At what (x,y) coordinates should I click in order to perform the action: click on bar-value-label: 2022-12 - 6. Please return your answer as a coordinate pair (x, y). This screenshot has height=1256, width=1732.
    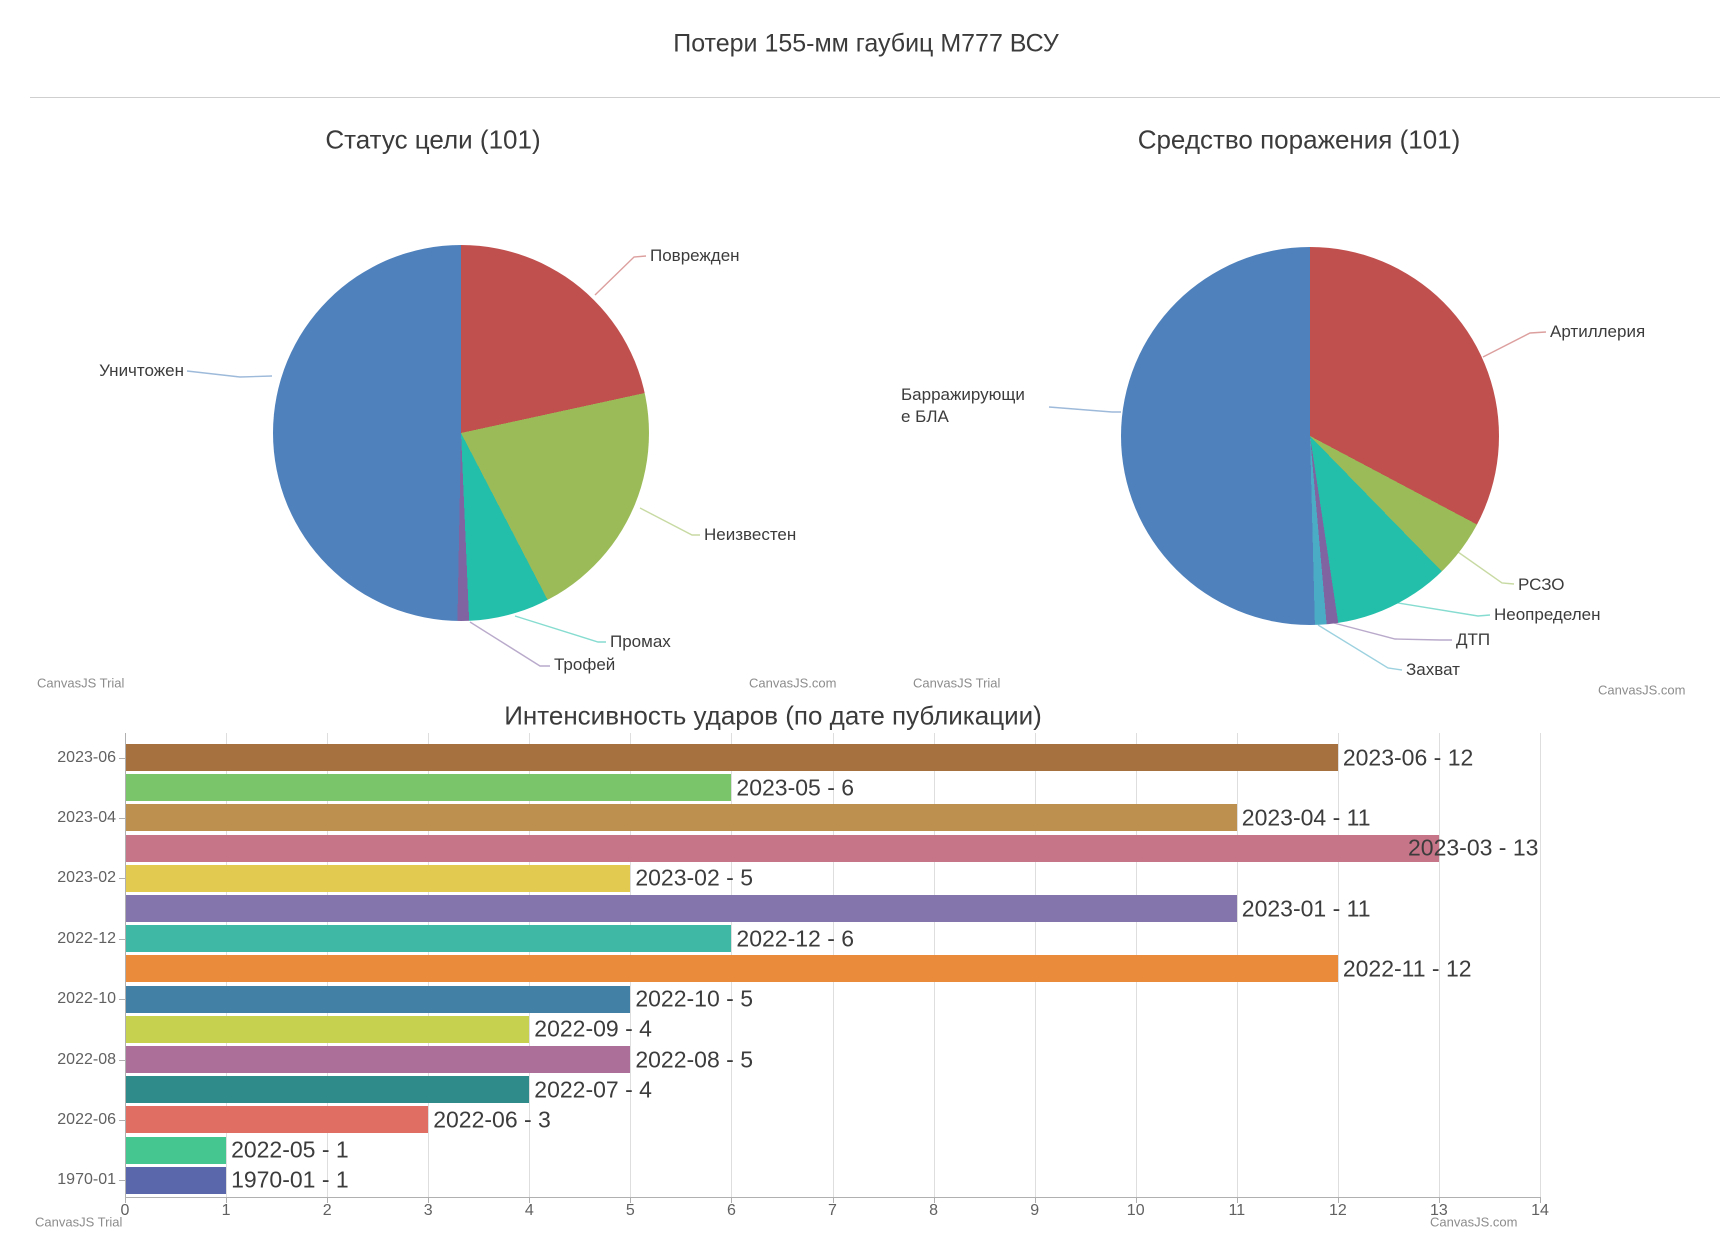
    Looking at the image, I should click on (795, 938).